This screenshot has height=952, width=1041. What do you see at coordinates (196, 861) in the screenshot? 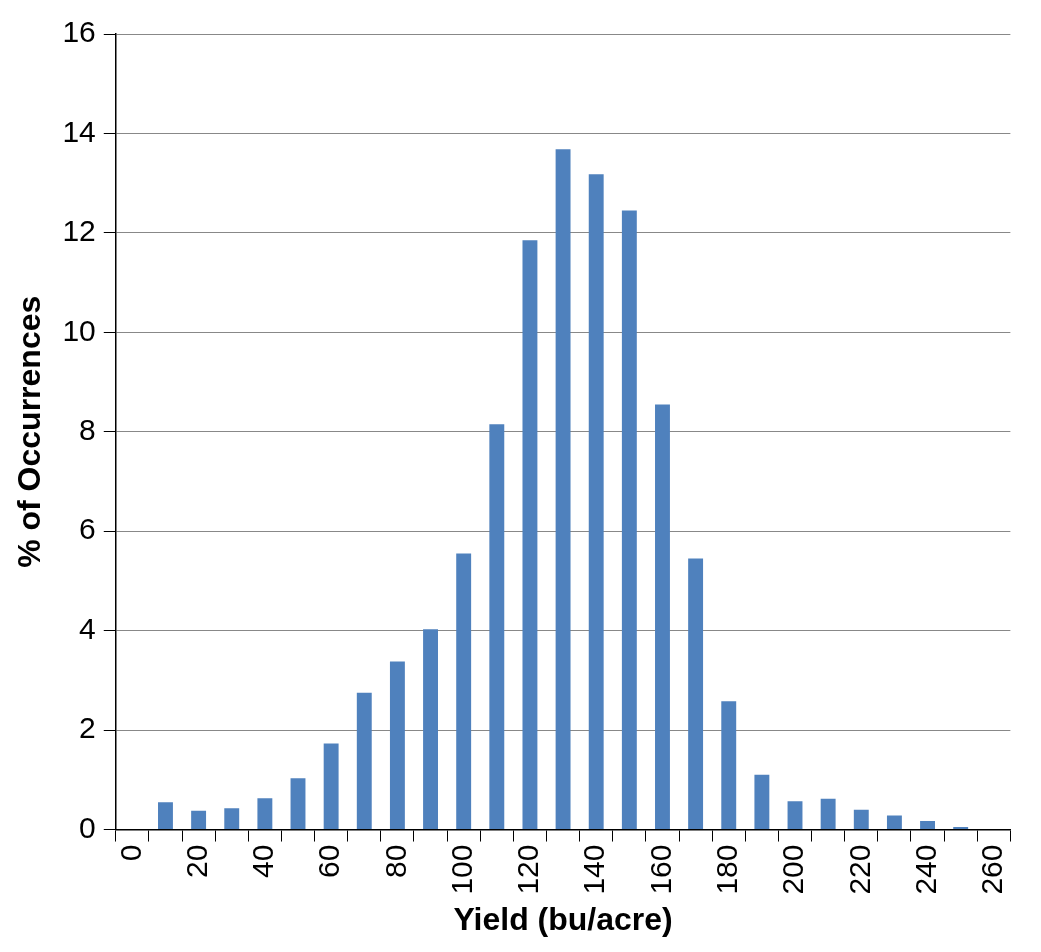
I see `x-tick-label: 20` at bounding box center [196, 861].